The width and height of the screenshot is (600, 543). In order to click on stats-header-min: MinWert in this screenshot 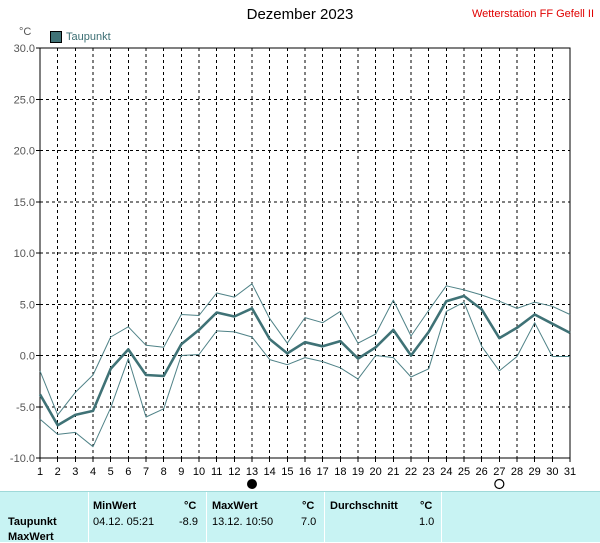, I will do `click(115, 506)`.